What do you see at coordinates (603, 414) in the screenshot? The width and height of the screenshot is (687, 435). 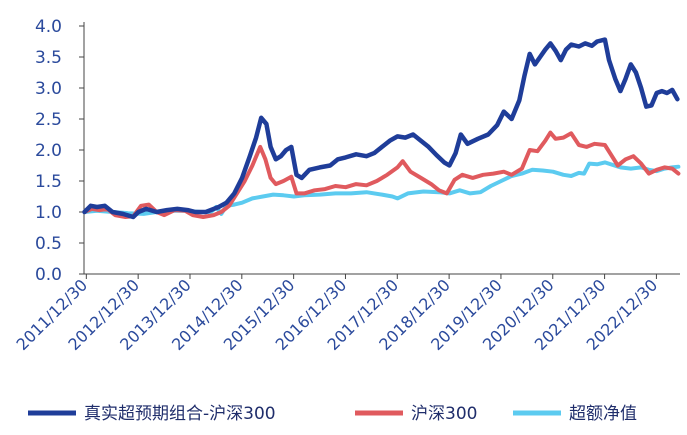 I see `legend-label-series-3: 超额净值` at bounding box center [603, 414].